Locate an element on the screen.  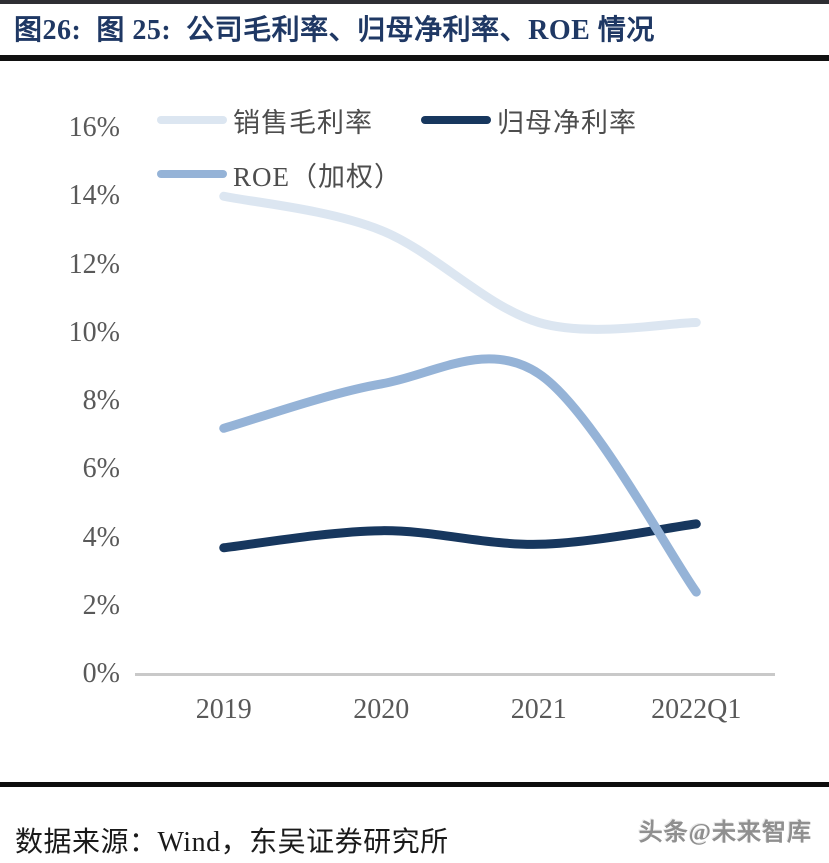
legend-label-roe: ROE（加权） is located at coordinates (317, 176).